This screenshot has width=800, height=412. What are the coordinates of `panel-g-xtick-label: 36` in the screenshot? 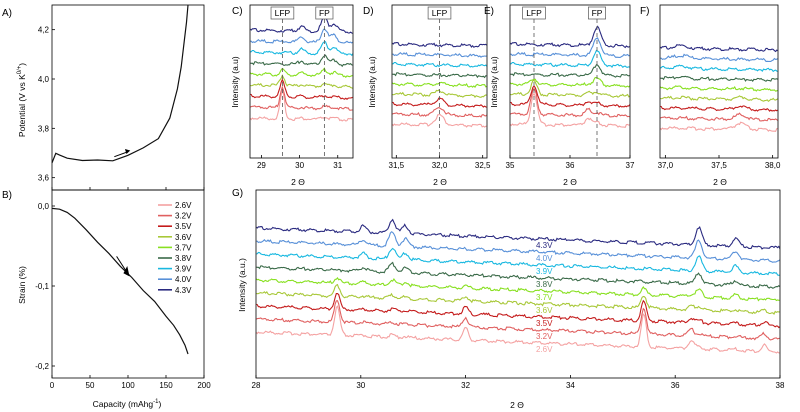 It's located at (675, 385).